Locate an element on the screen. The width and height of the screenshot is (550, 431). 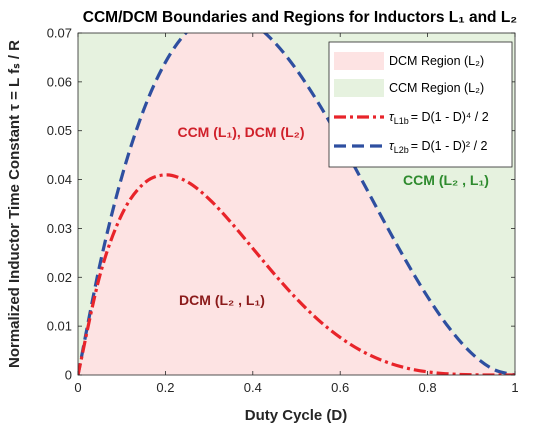
legend-swatch-ccm is located at coordinates (359, 88).